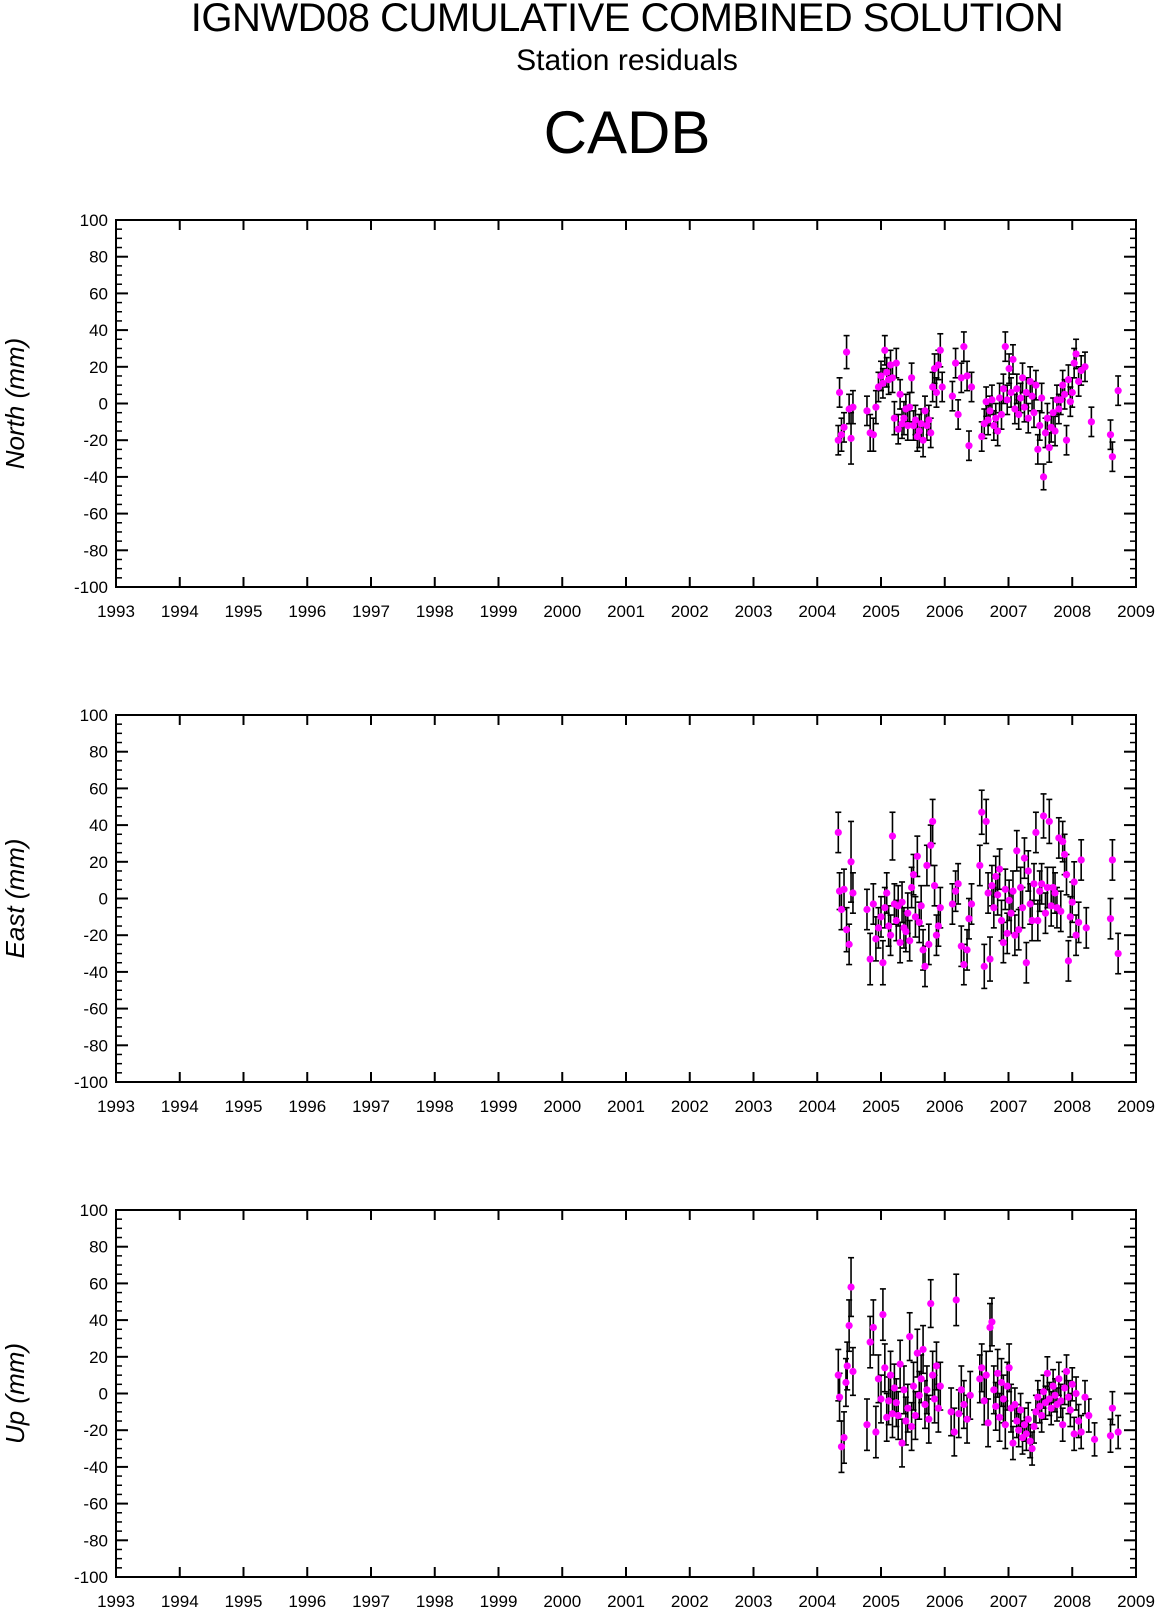  Describe the element at coordinates (94, 1210) in the screenshot. I see `up-y-tick-label: 100` at that location.